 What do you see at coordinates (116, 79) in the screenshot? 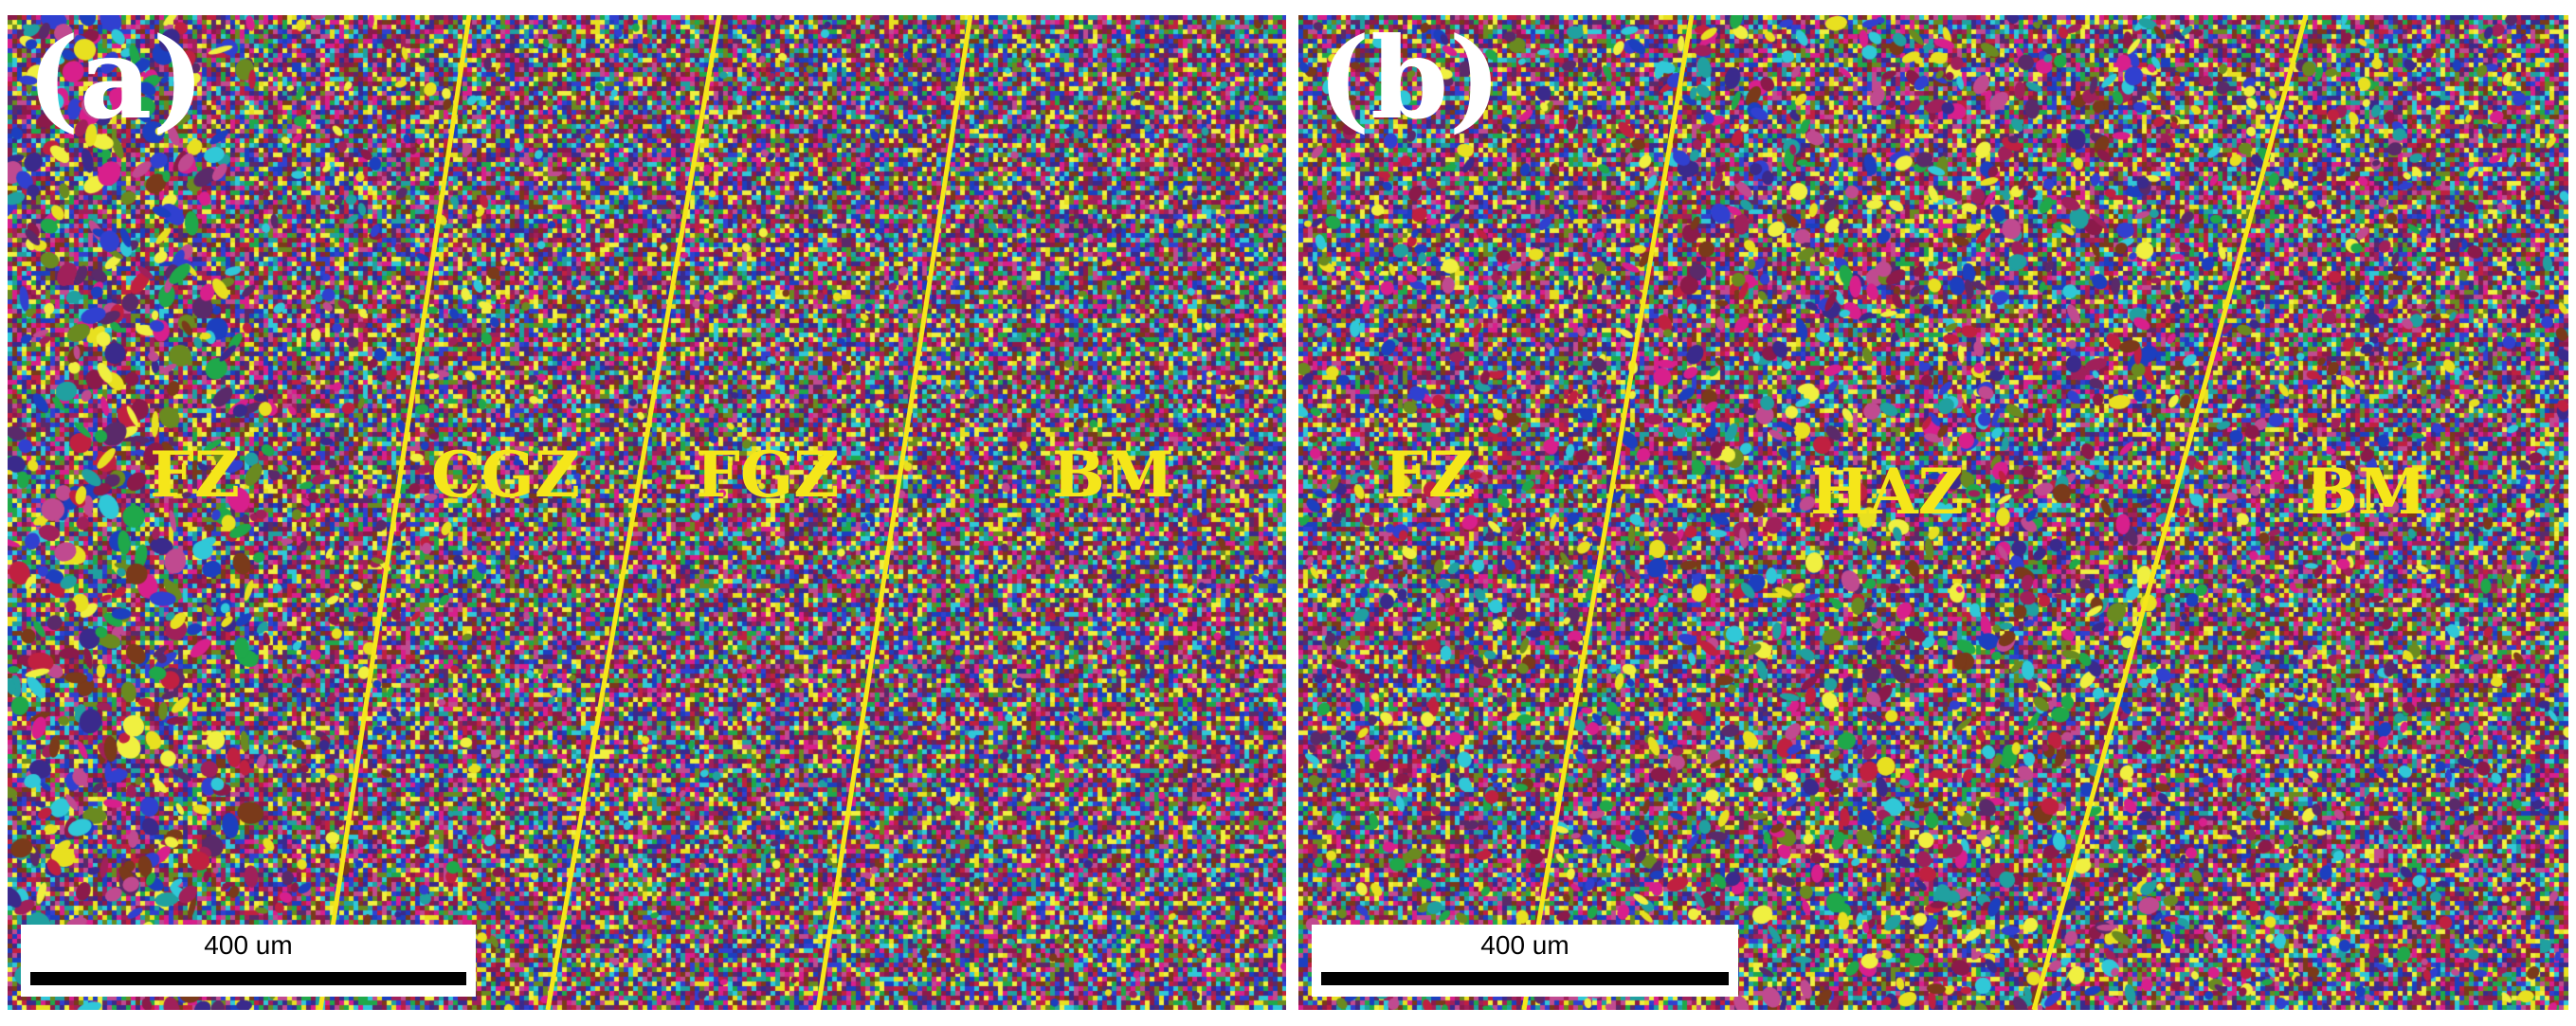
I see `panel-label: (a)` at bounding box center [116, 79].